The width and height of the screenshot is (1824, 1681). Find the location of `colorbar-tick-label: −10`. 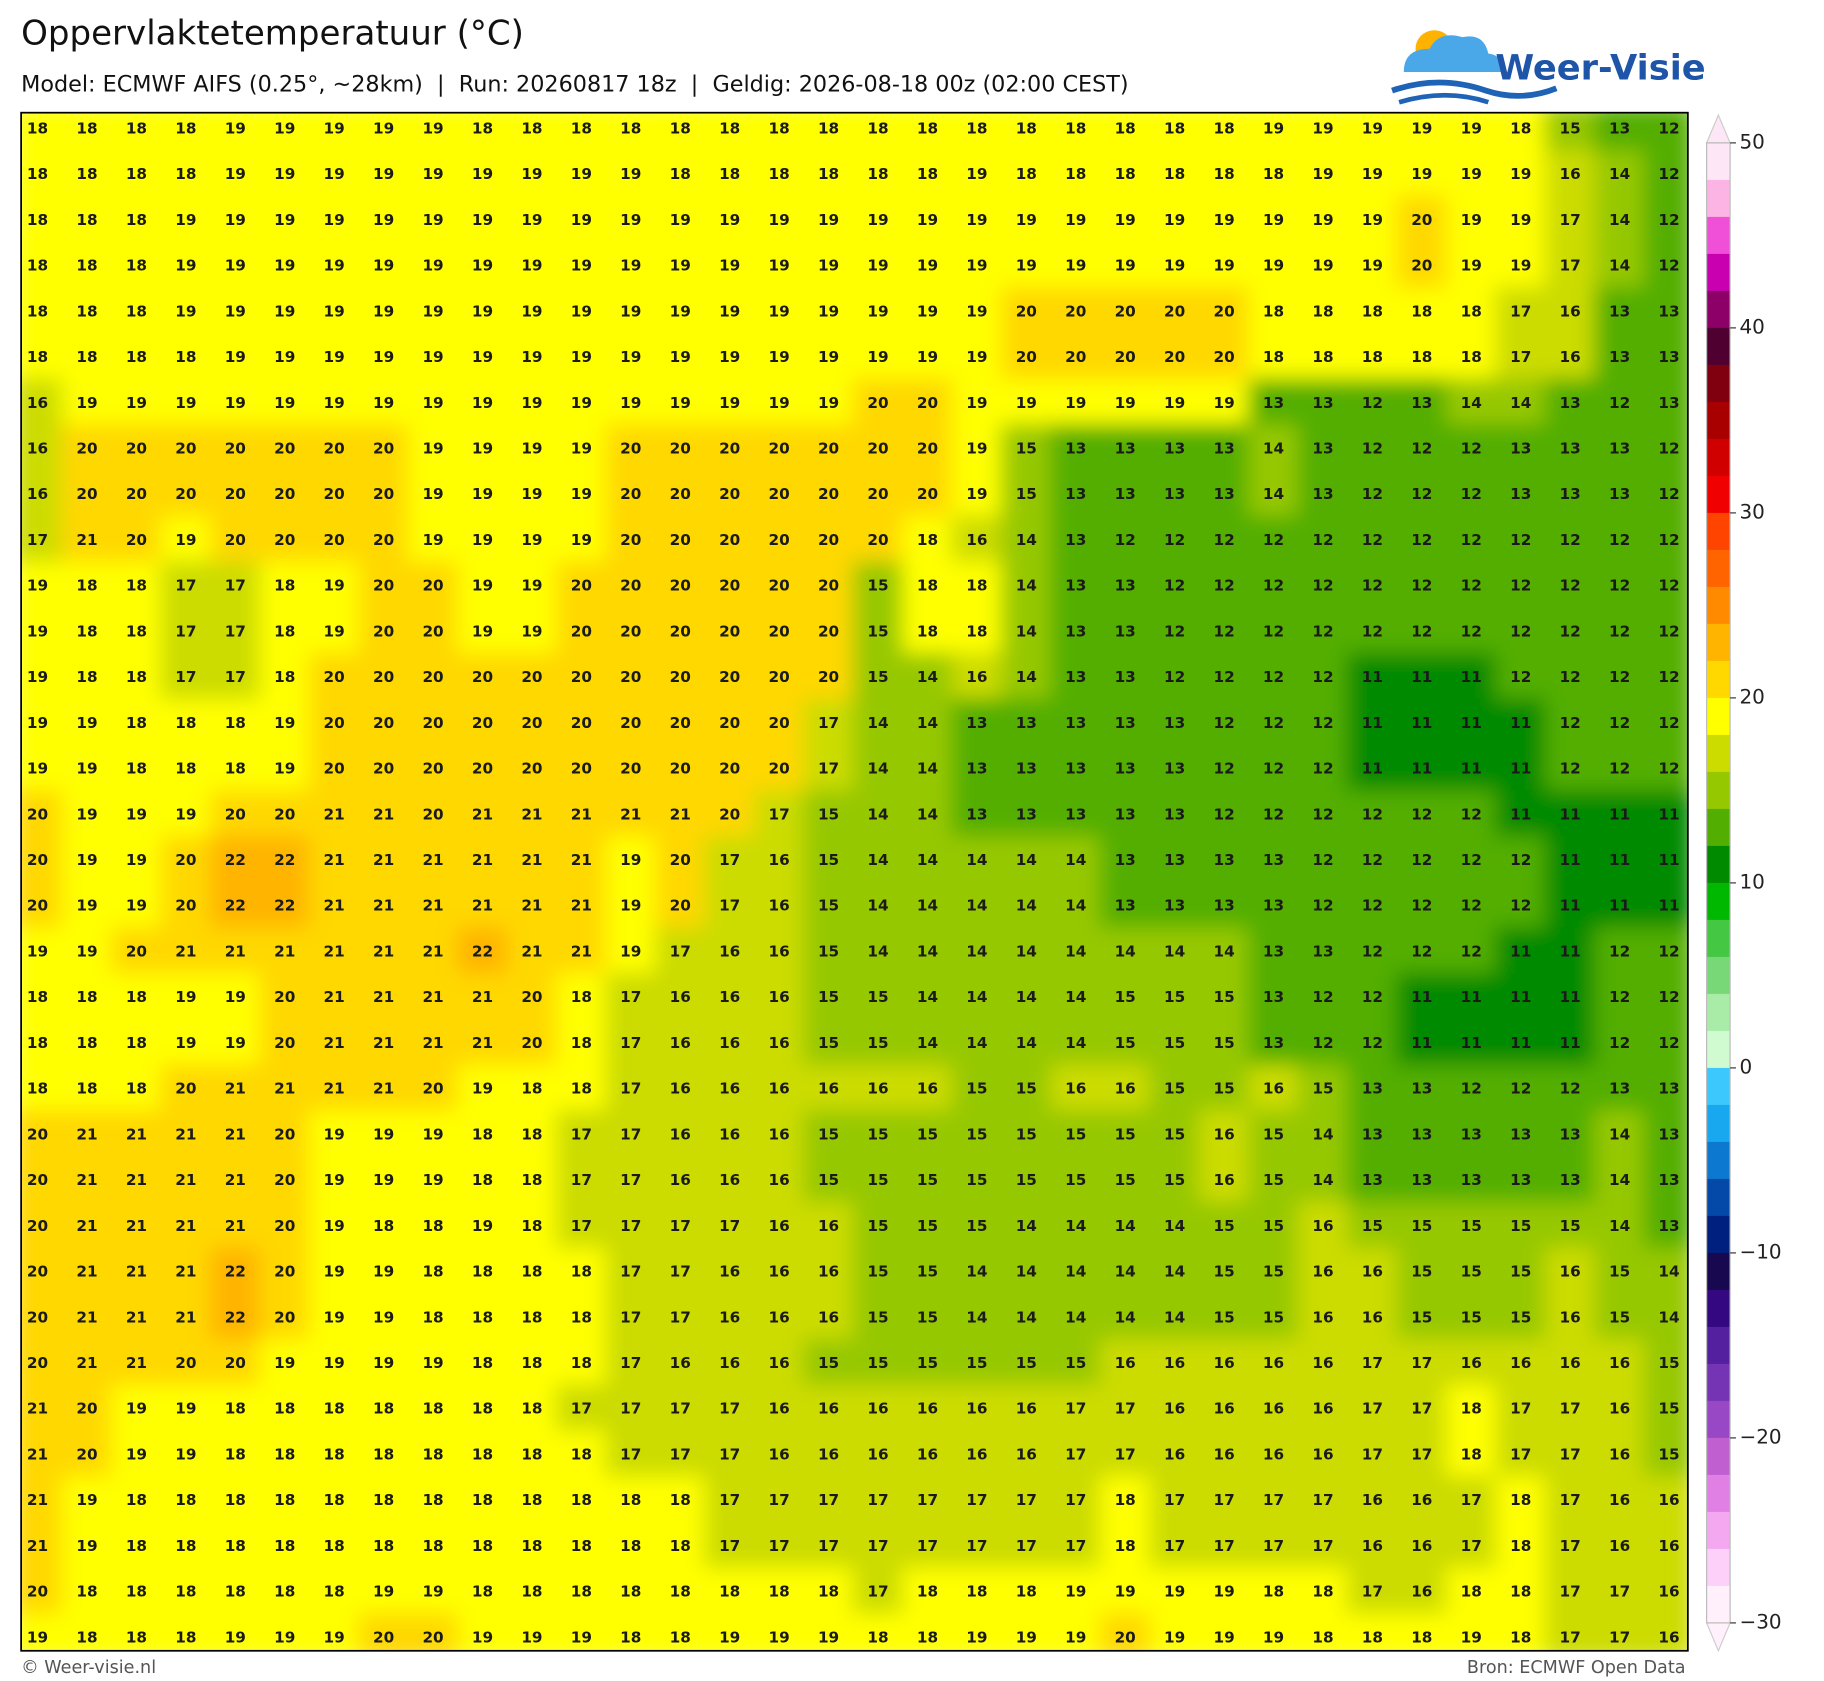

colorbar-tick-label: −10 is located at coordinates (1760, 1251).